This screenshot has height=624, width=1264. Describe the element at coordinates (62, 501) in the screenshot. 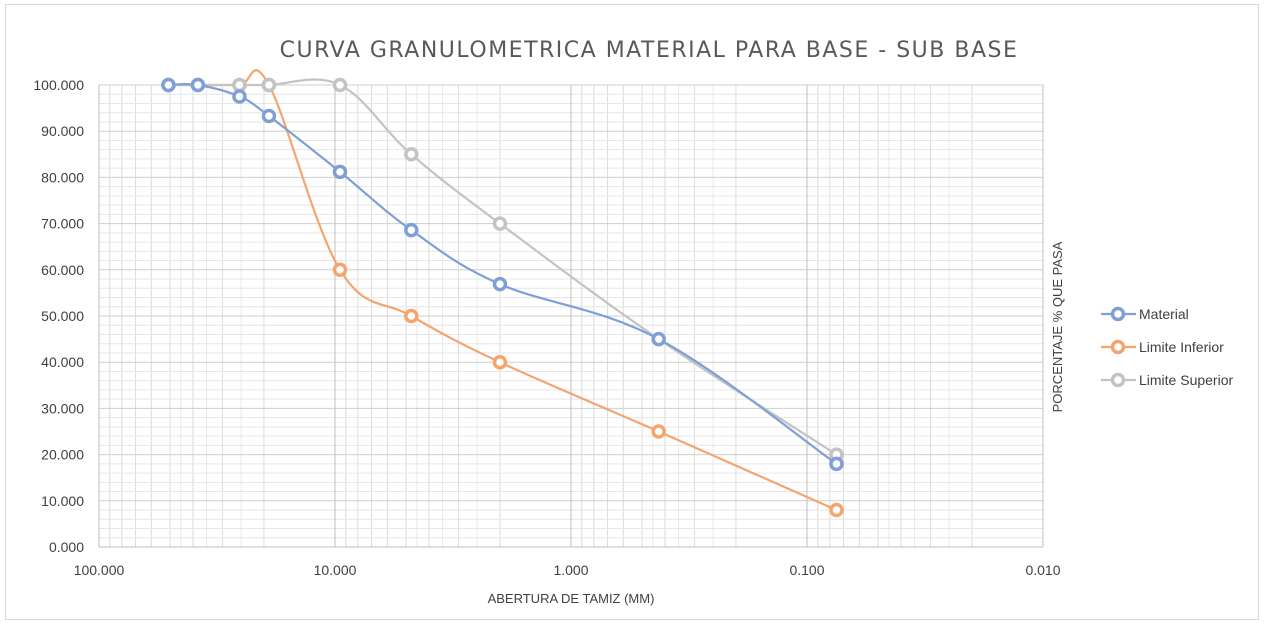

I see `y-tick-label: 10.000` at that location.